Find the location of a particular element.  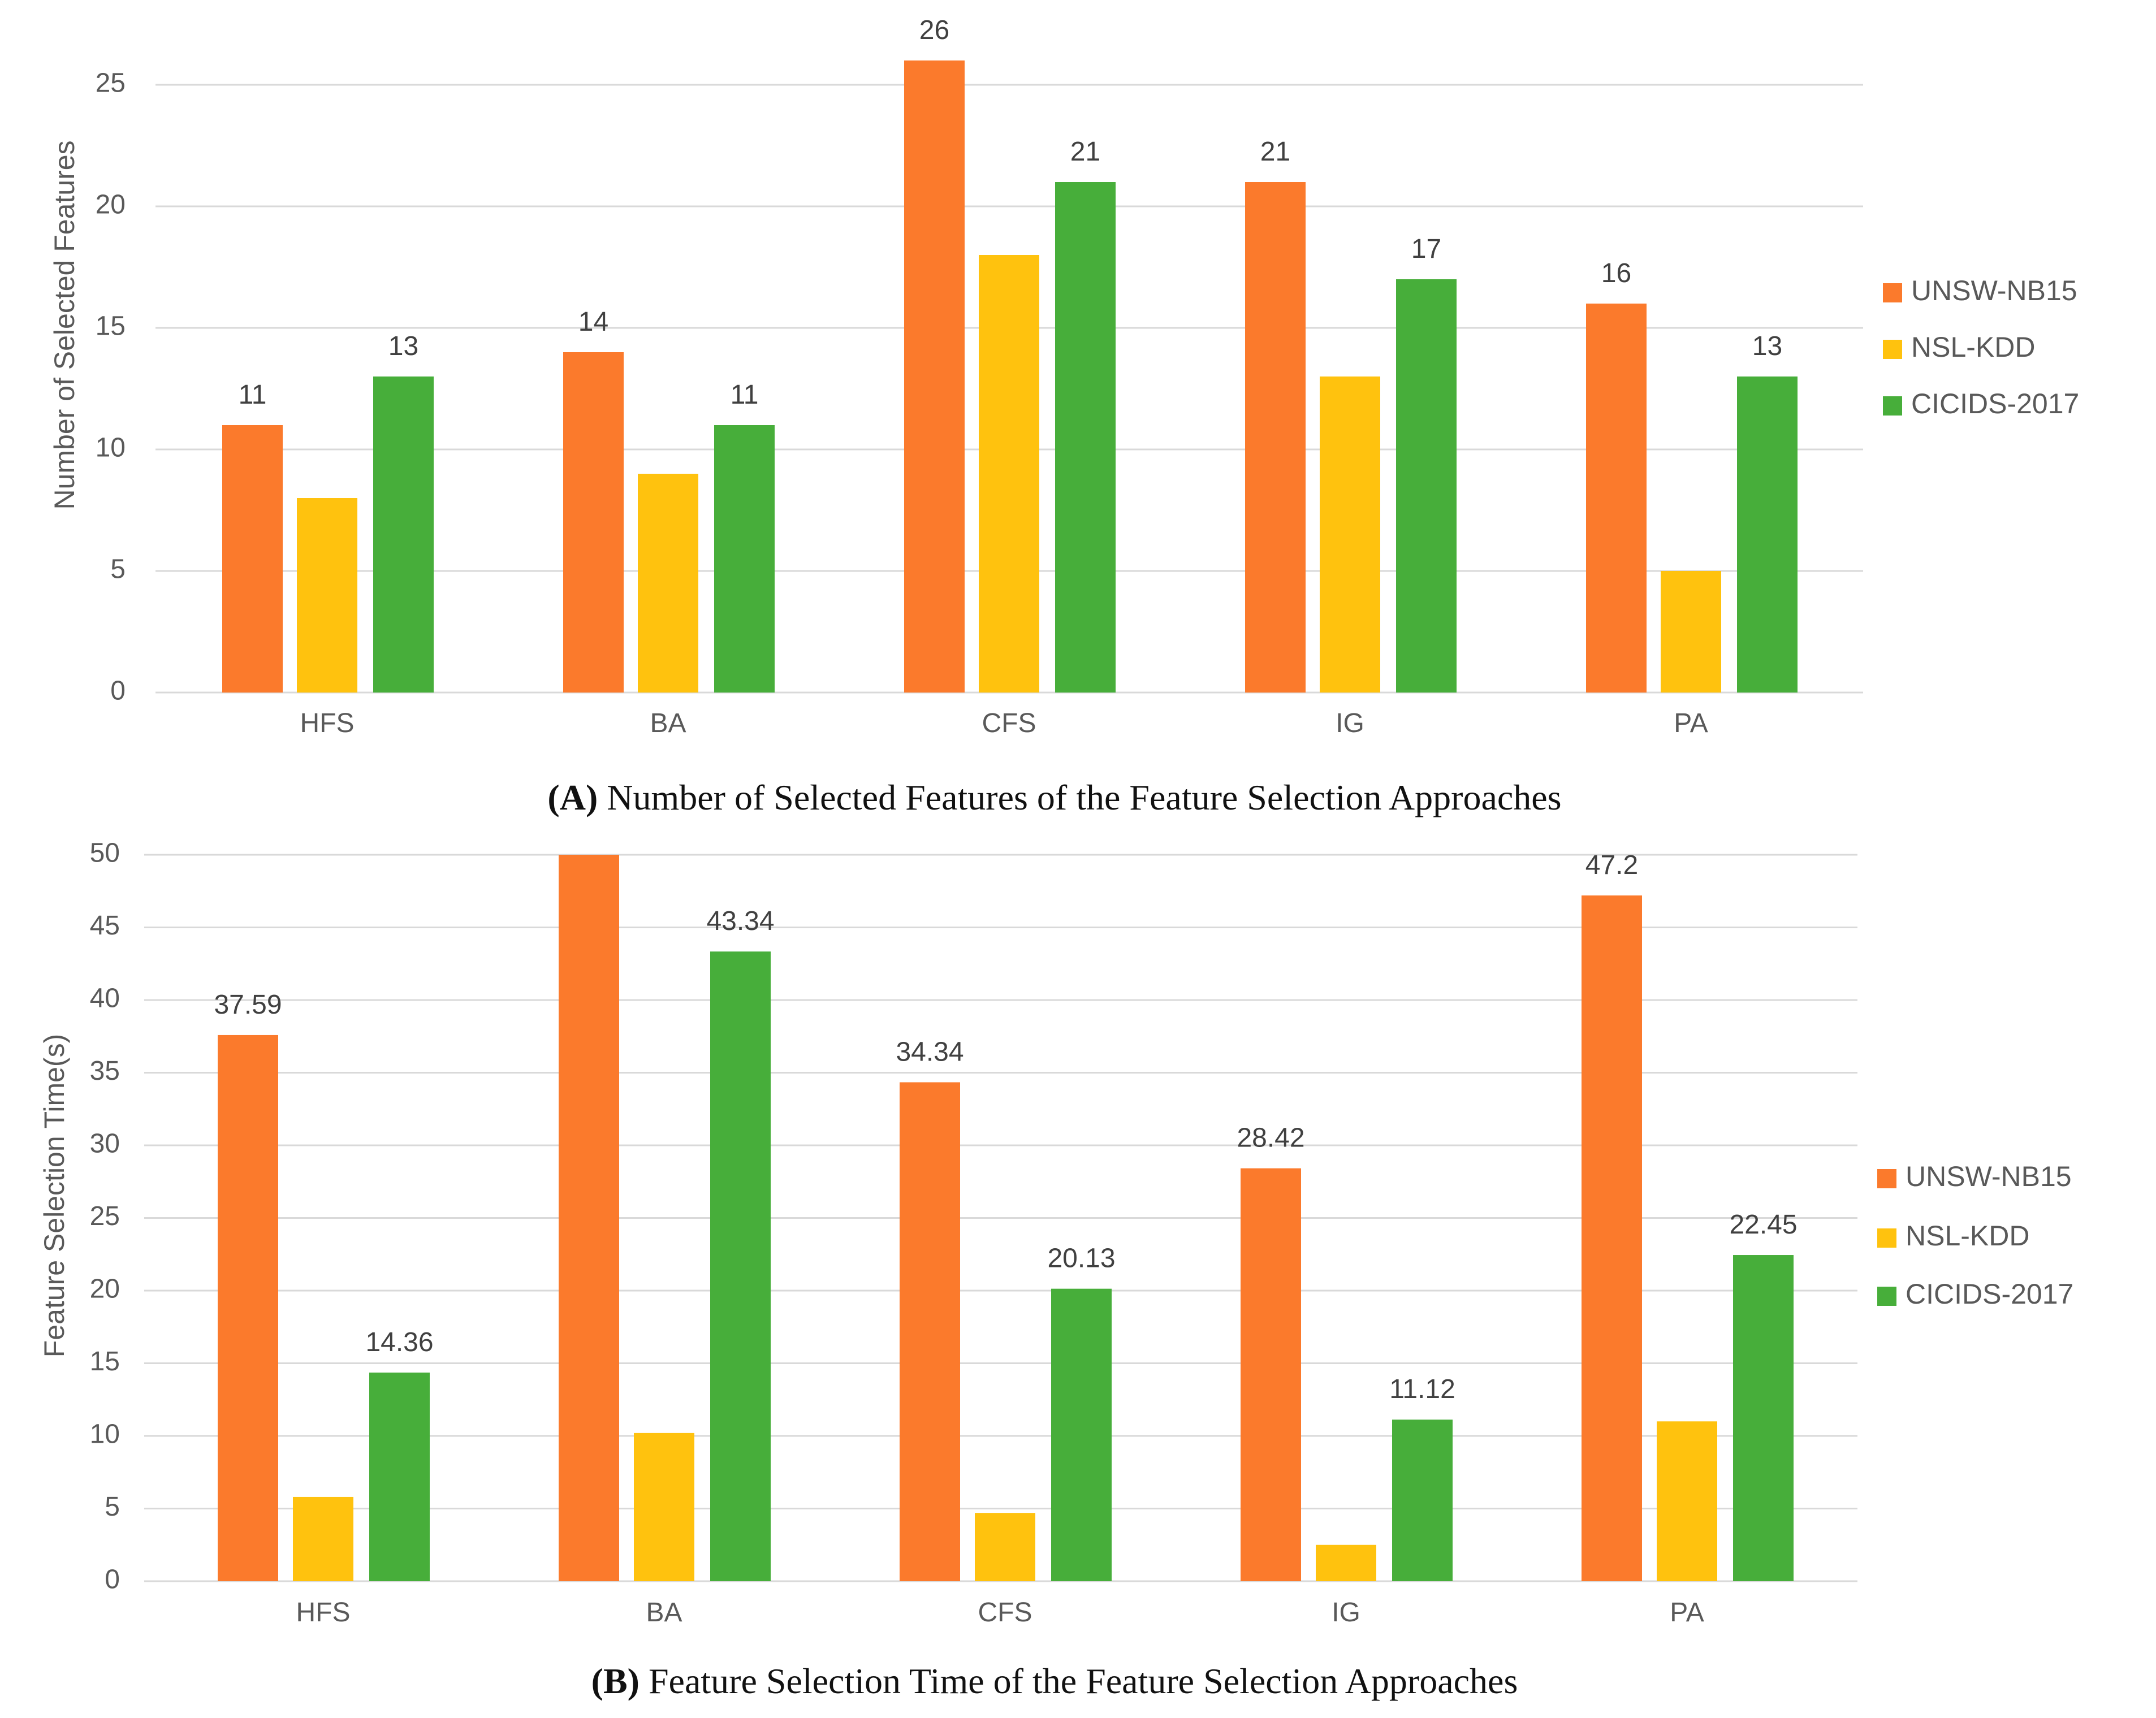

bar-cicids-2017-pa is located at coordinates (1768, 535).